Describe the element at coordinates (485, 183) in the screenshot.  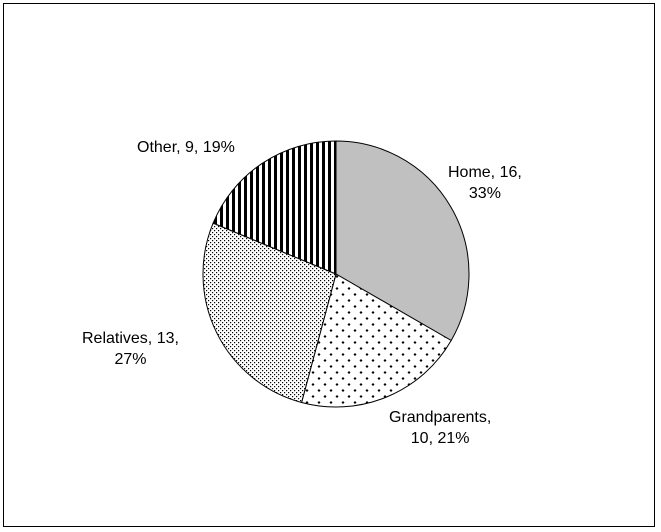
I see `slice-label-home: Home, 16, 33%` at that location.